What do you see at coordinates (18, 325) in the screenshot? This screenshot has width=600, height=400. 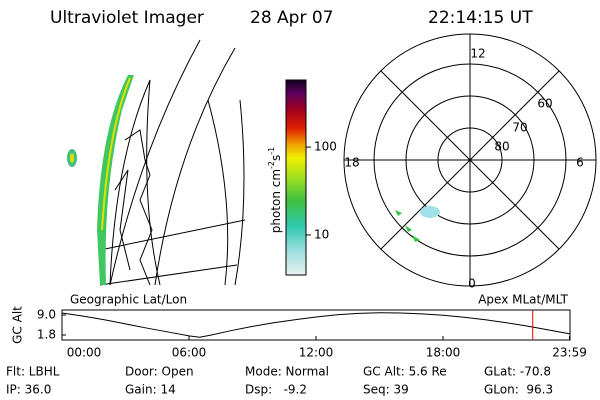 I see `y-axis-label: GC Alt` at bounding box center [18, 325].